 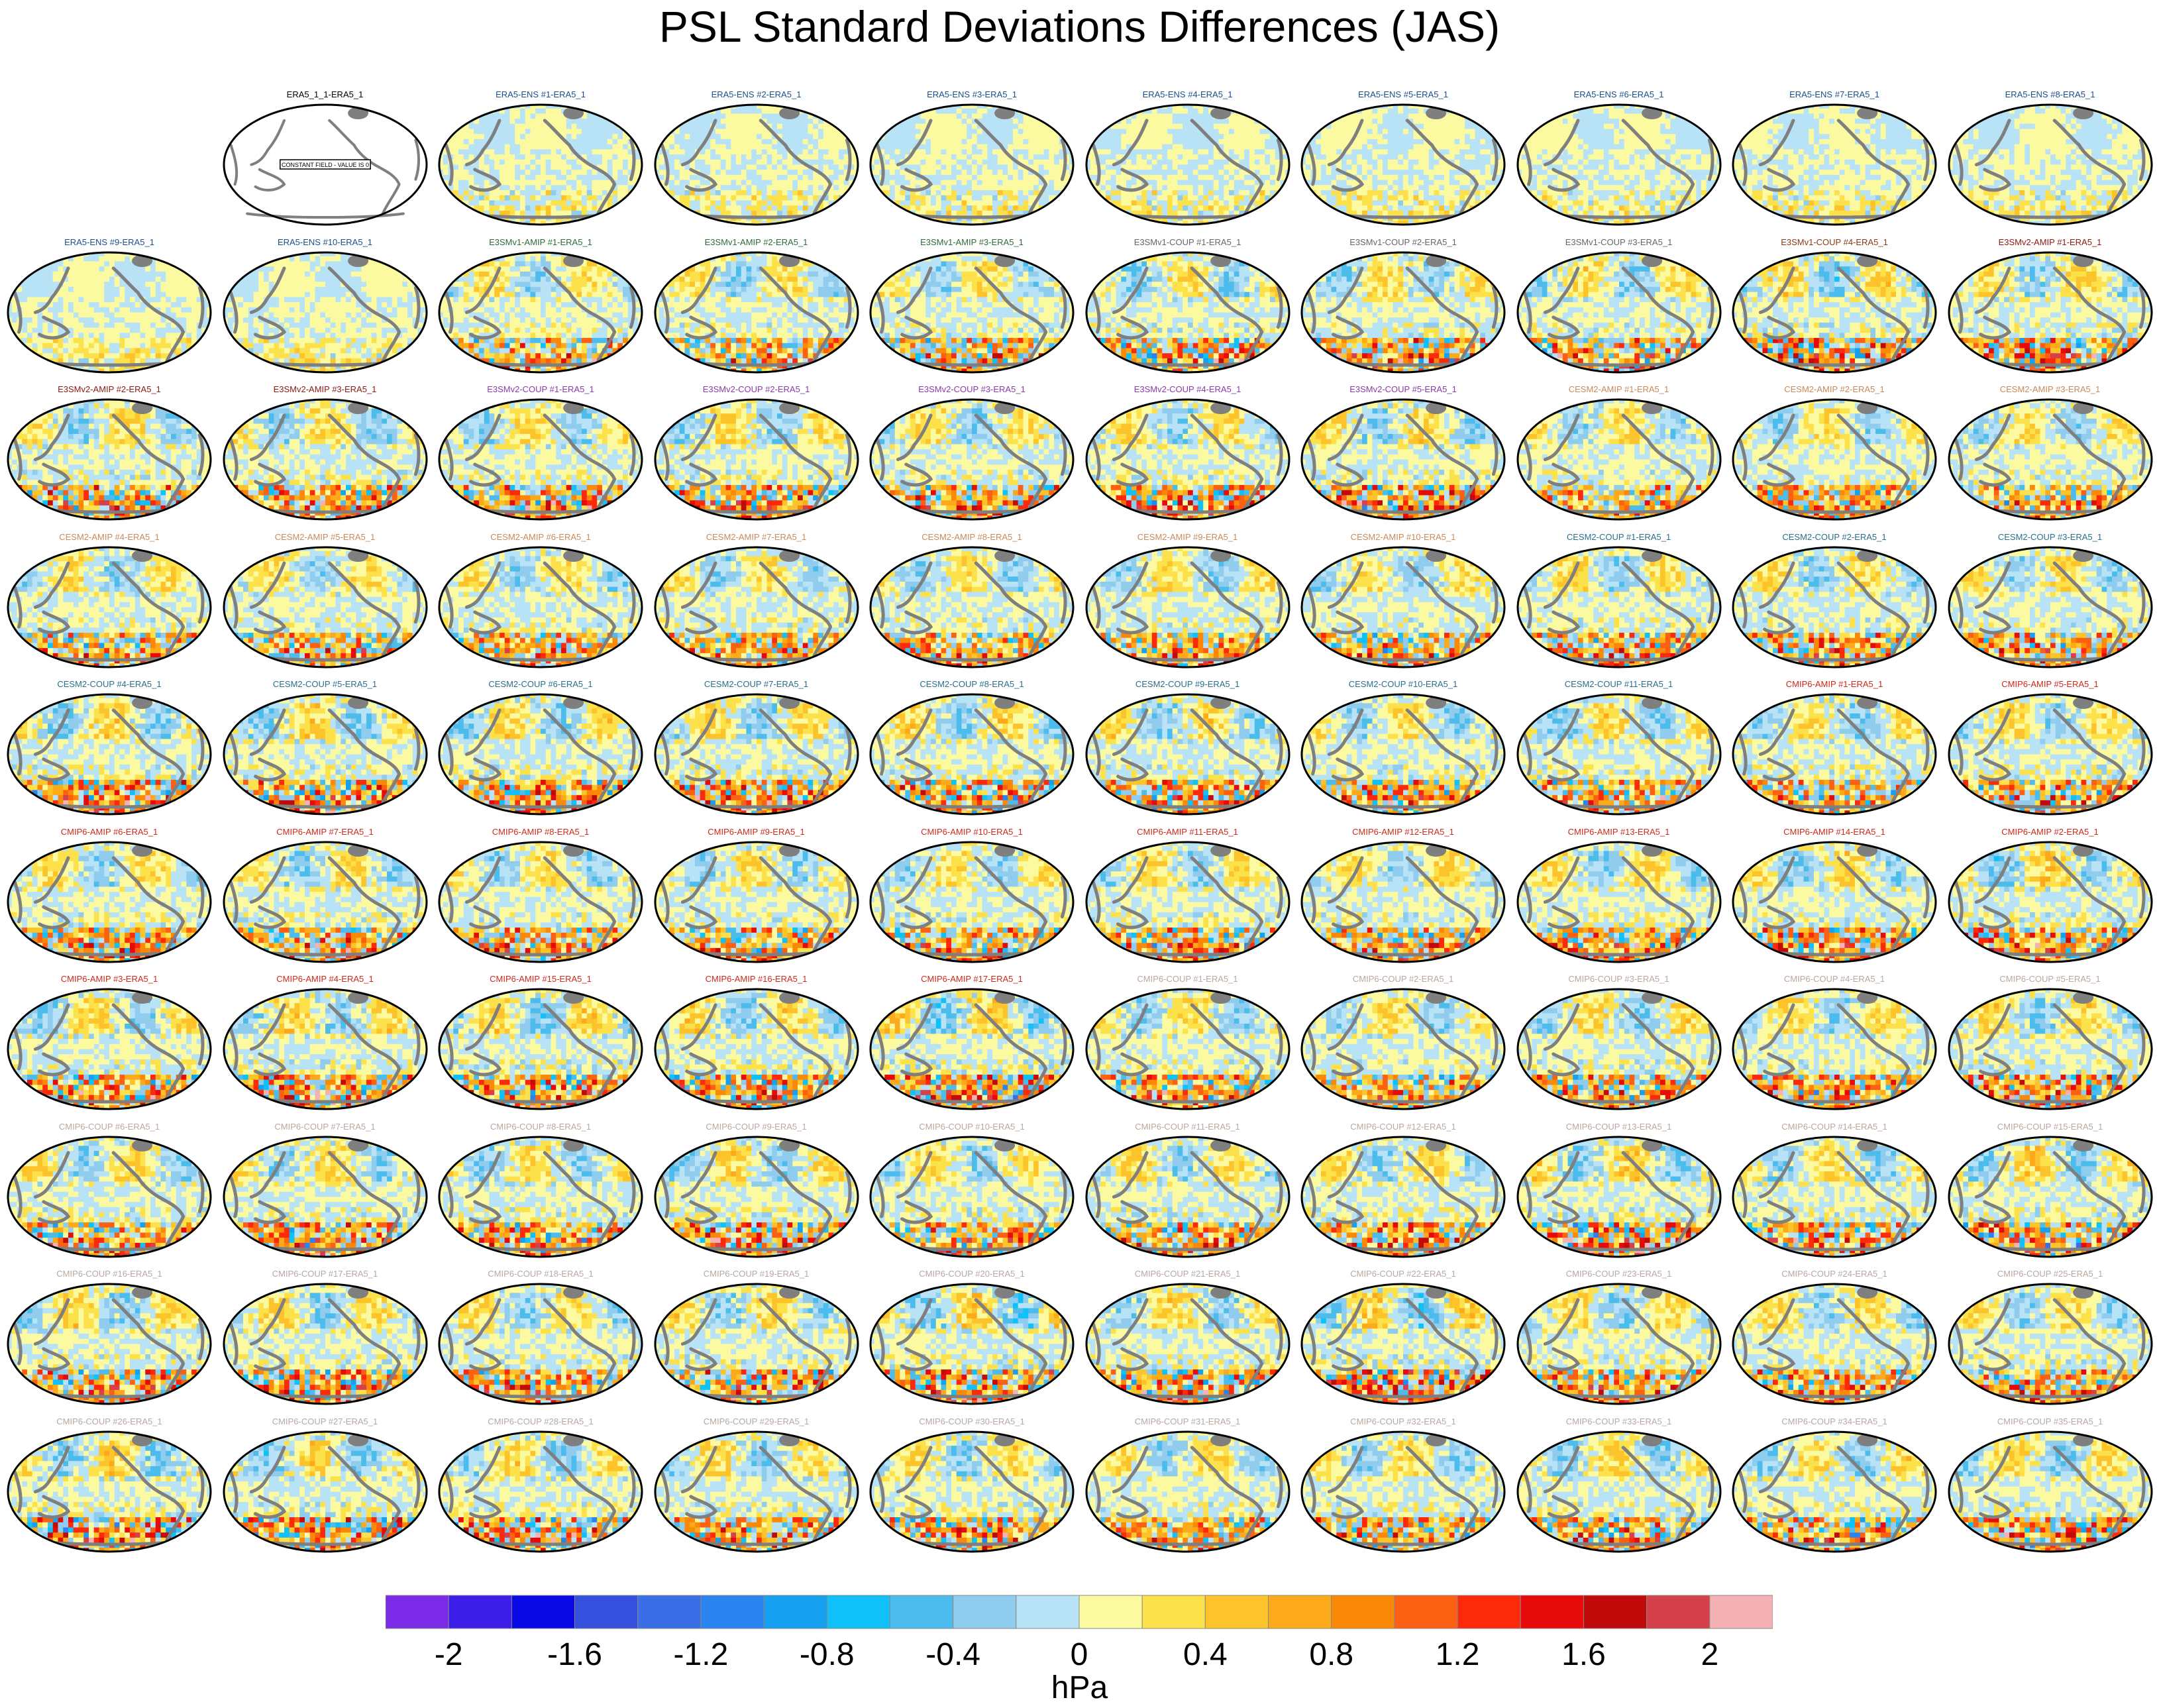 I want to click on panel-label: CMIP6-COUP #13-ERA5_1, so click(x=1619, y=1127).